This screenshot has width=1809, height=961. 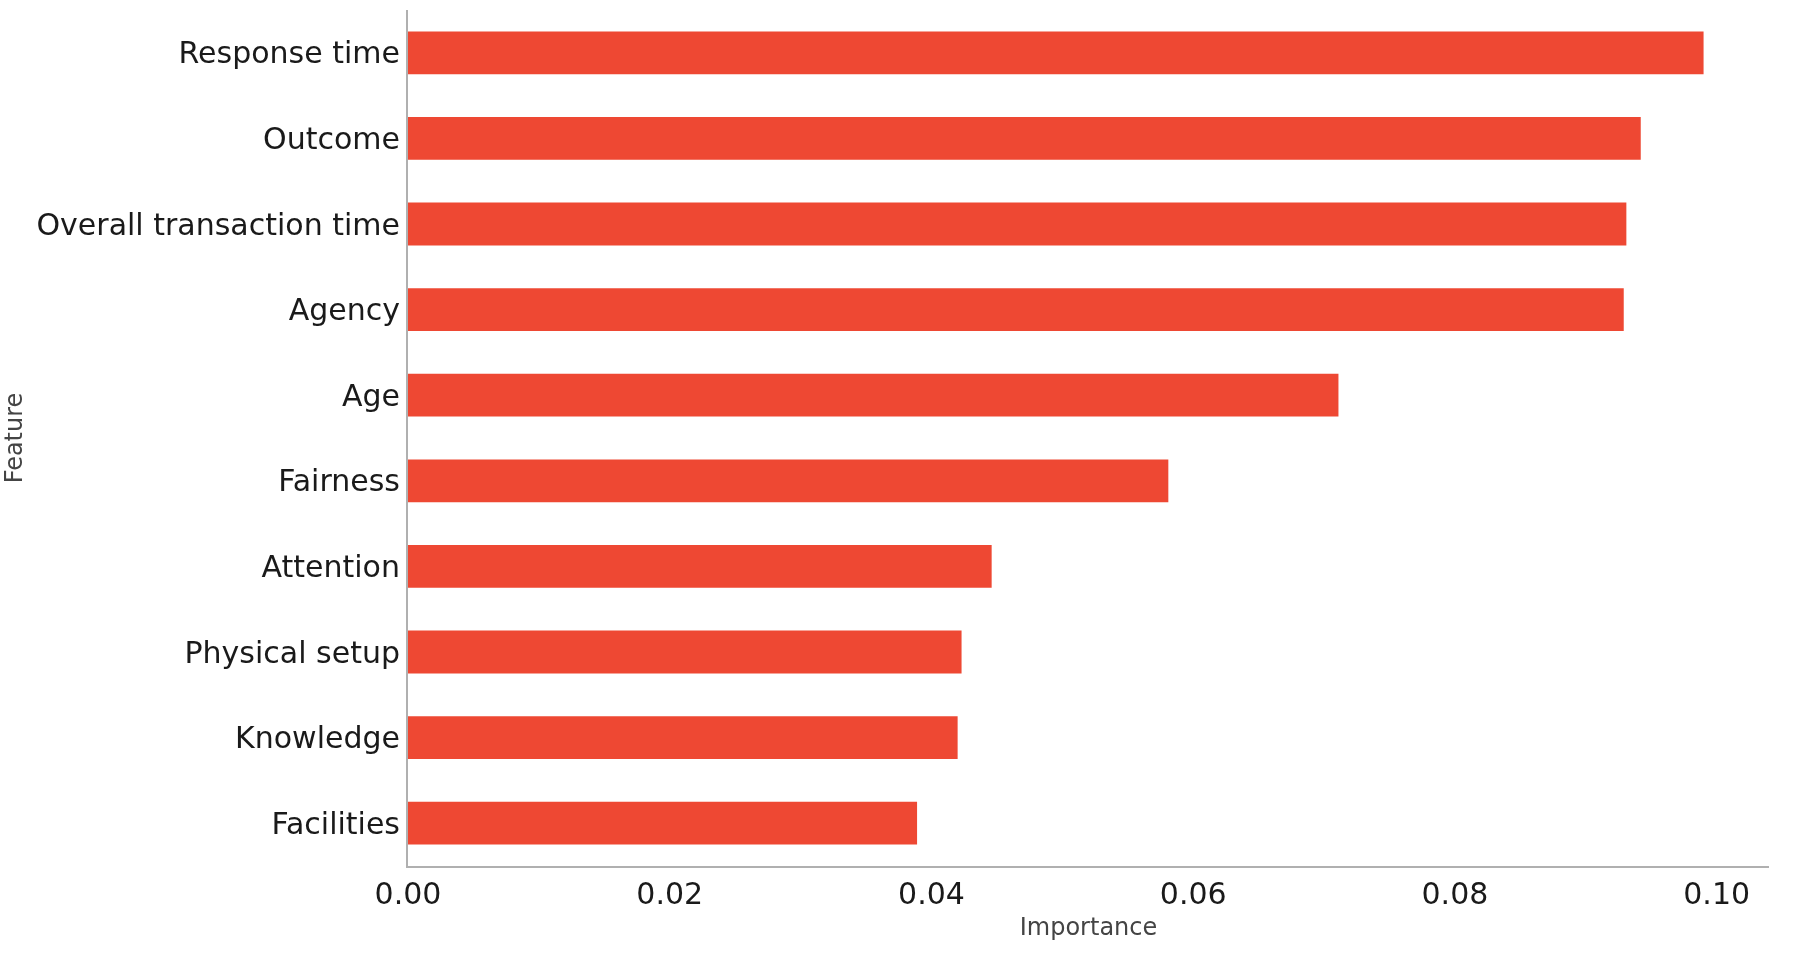 I want to click on y-tick-label: Facilities, so click(x=335, y=823).